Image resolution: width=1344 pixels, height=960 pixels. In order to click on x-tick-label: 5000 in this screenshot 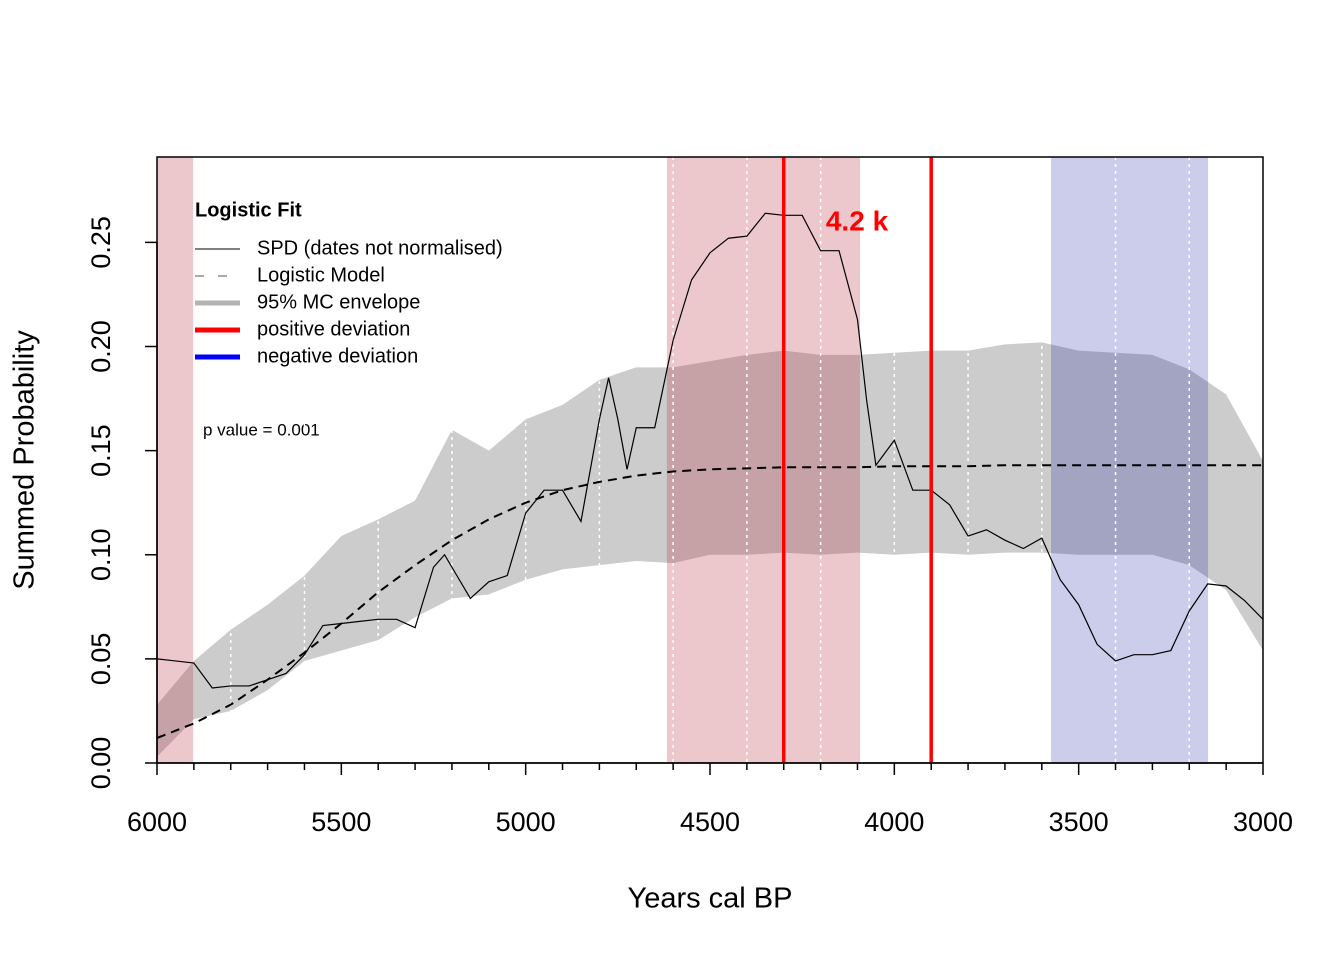, I will do `click(526, 822)`.